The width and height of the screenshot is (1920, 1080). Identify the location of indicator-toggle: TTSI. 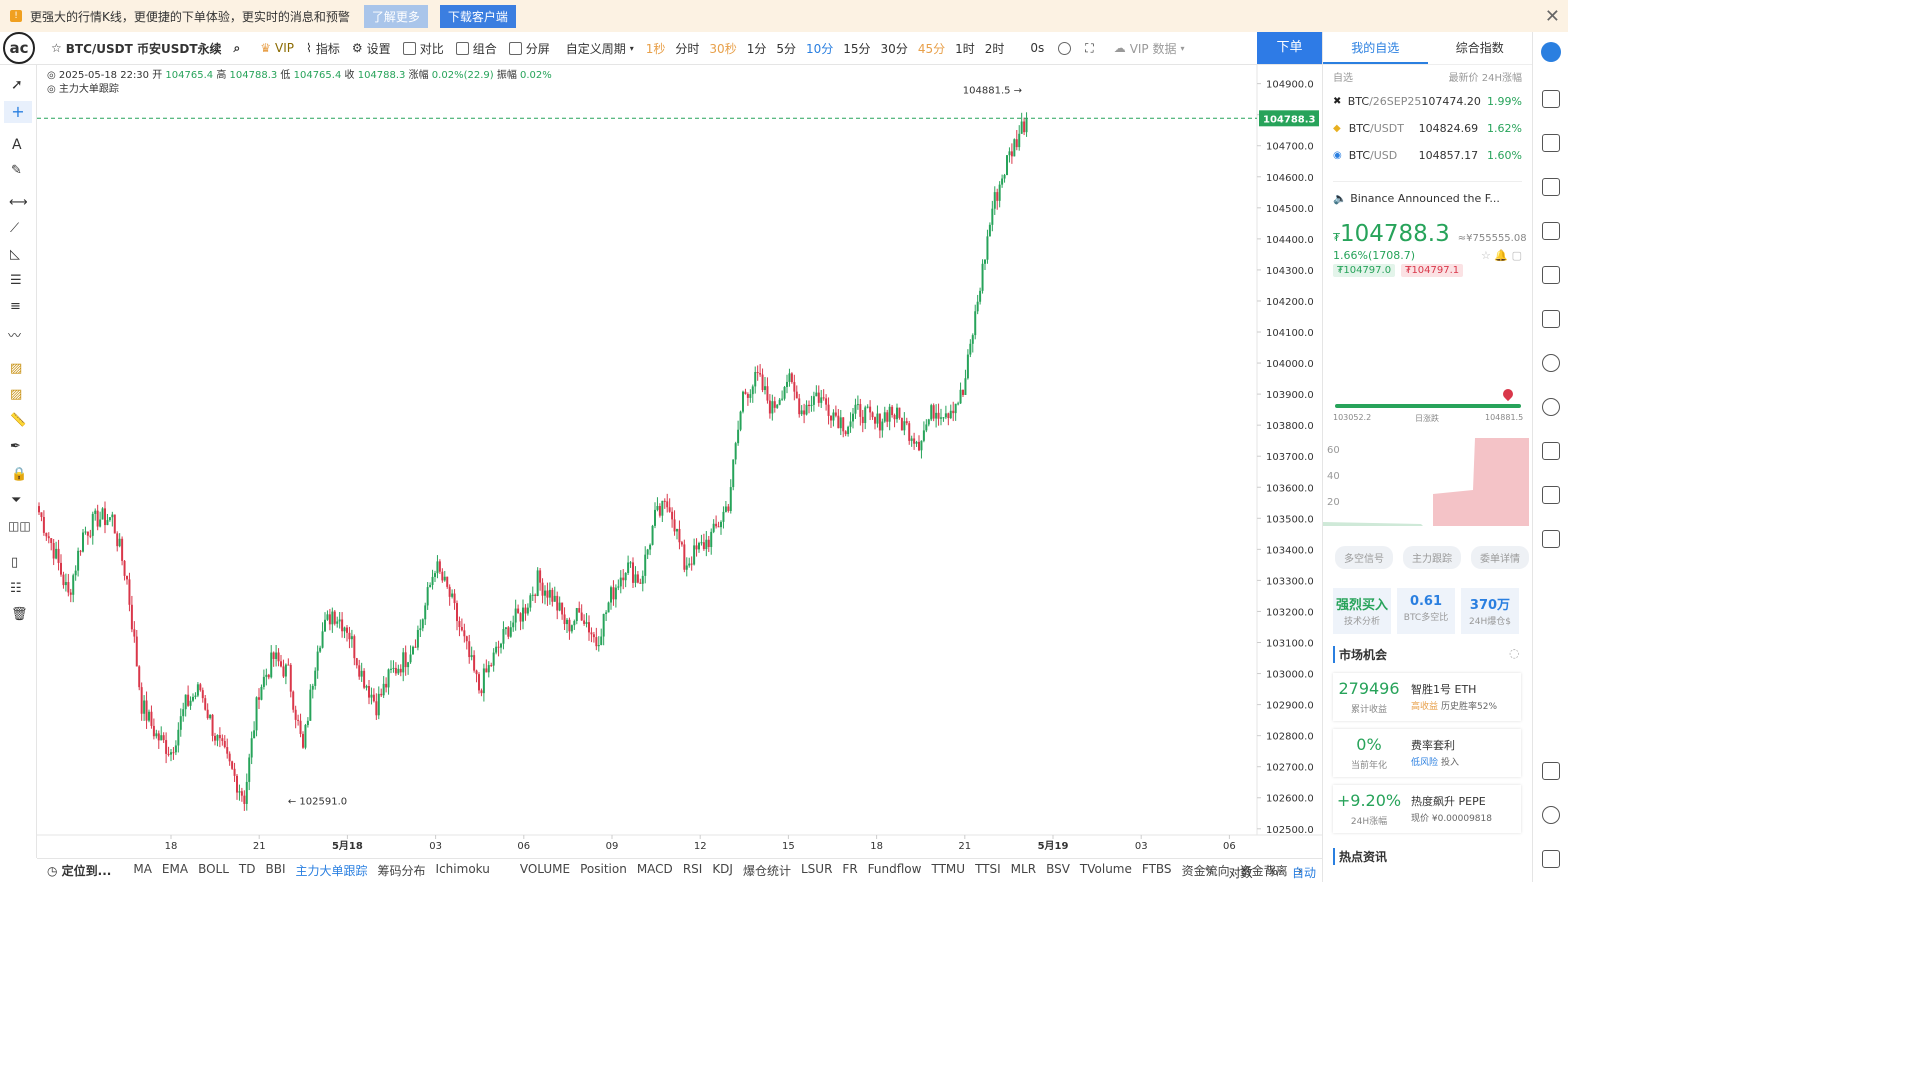
(988, 869).